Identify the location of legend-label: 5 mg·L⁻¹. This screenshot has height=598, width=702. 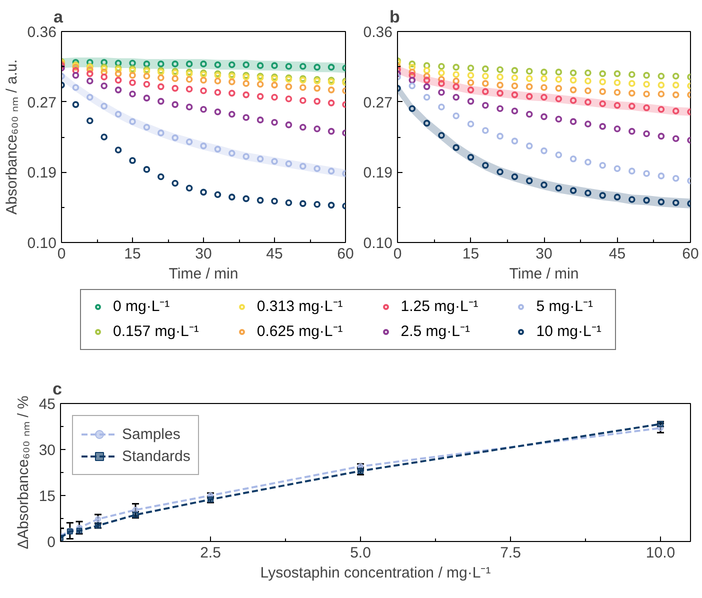
(564, 307).